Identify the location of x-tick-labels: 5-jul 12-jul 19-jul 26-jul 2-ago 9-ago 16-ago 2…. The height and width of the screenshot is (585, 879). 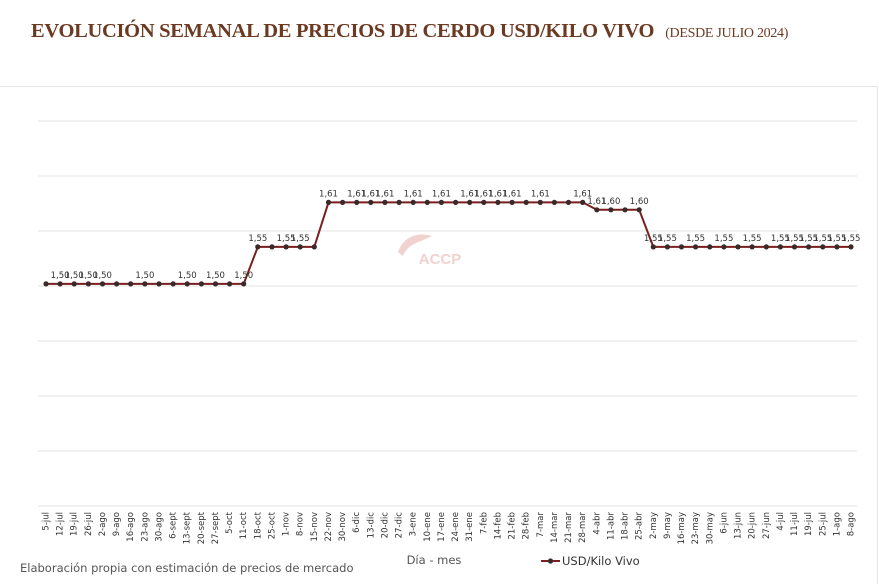
(449, 527).